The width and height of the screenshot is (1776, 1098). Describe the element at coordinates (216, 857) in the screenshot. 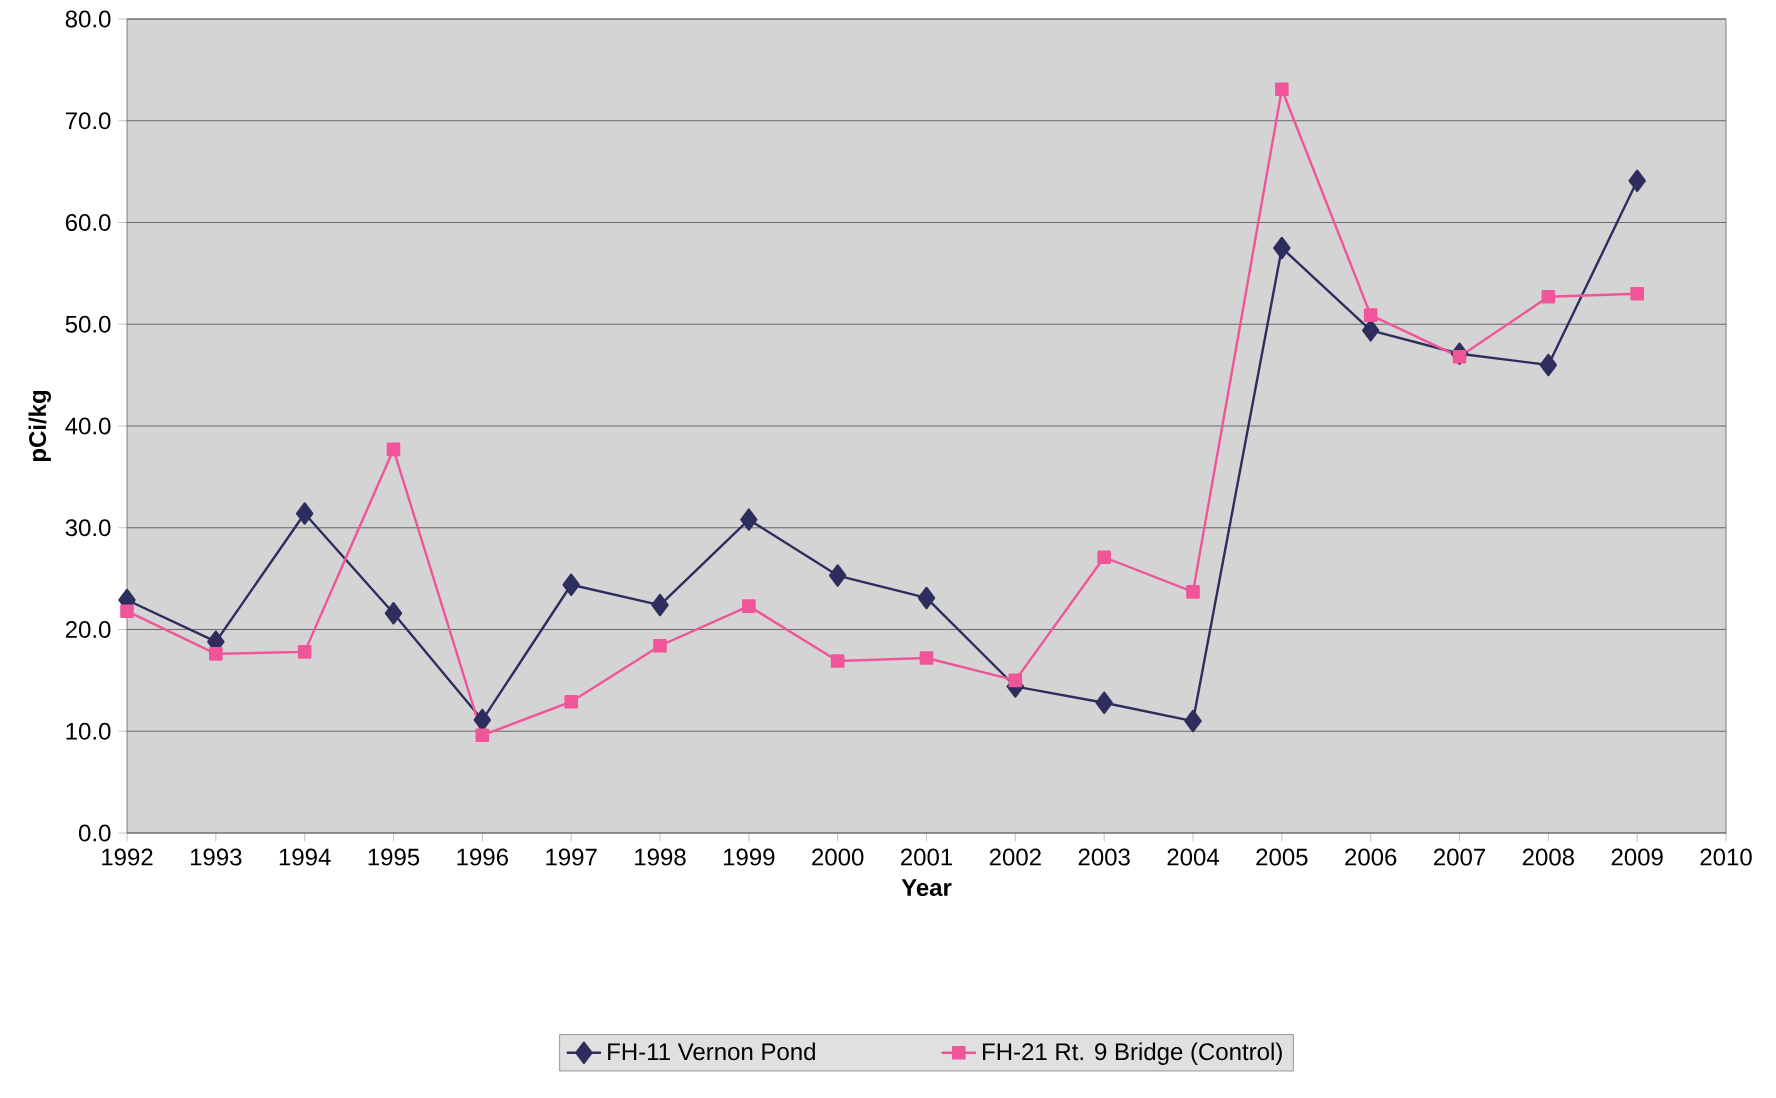

I see `x-tick-label: 1993` at that location.